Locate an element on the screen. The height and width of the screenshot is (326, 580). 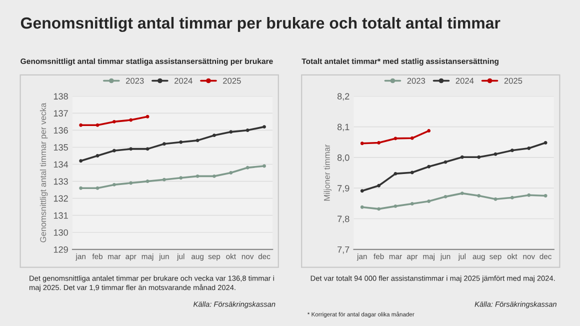
y-tick-label: 129 is located at coordinates (61, 249).